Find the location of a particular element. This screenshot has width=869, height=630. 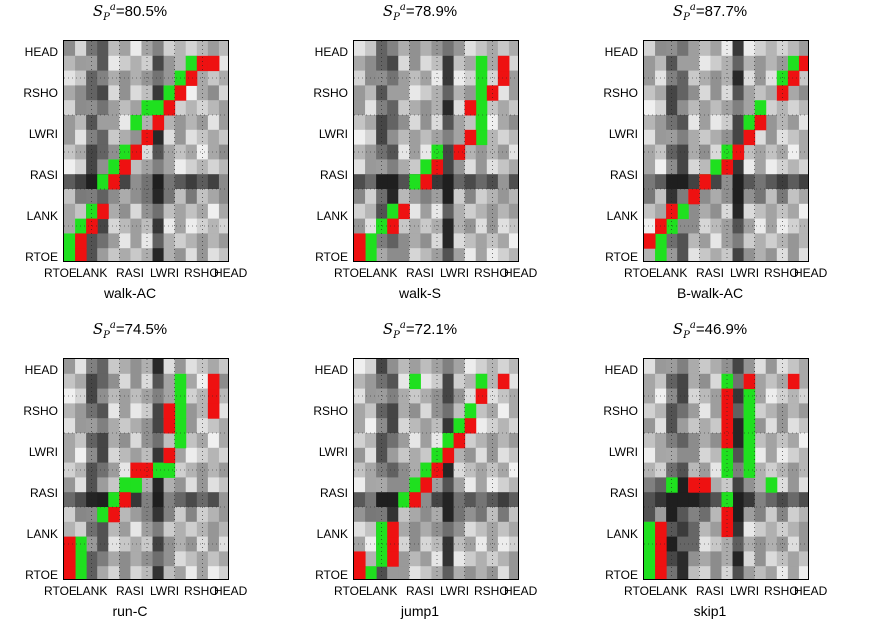

title-superscript: a is located at coordinates (112, 7).